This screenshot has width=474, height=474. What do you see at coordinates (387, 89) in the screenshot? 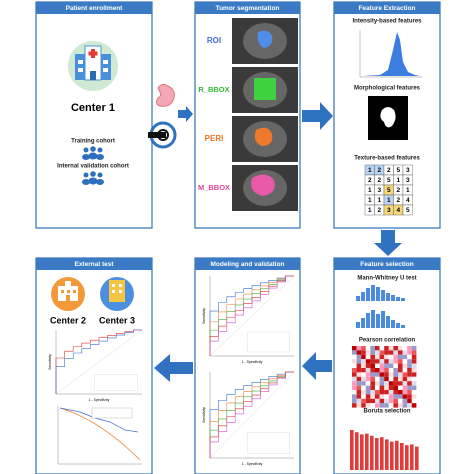
I see `feature-label: Morphological features` at bounding box center [387, 89].